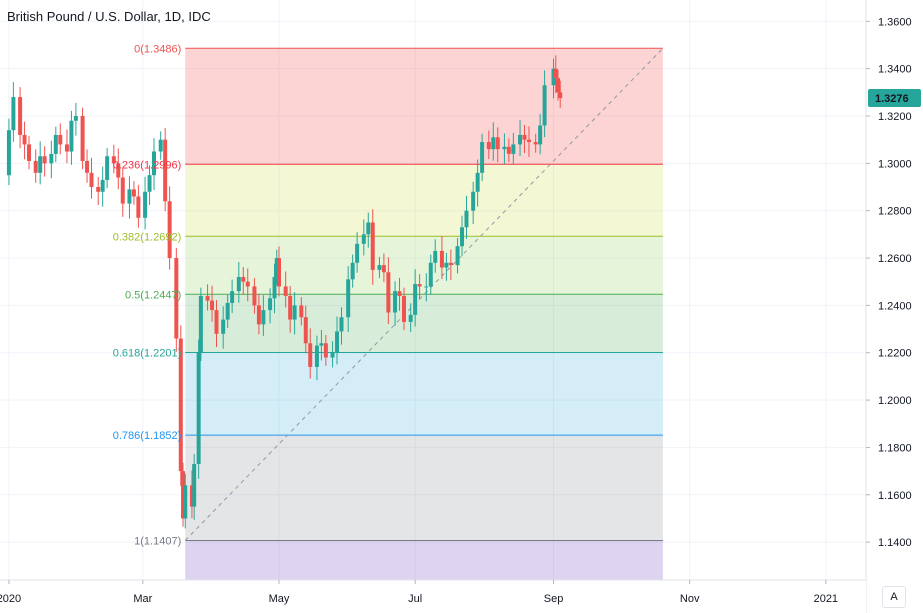 The width and height of the screenshot is (923, 613). I want to click on time-tick-label: May, so click(279, 599).